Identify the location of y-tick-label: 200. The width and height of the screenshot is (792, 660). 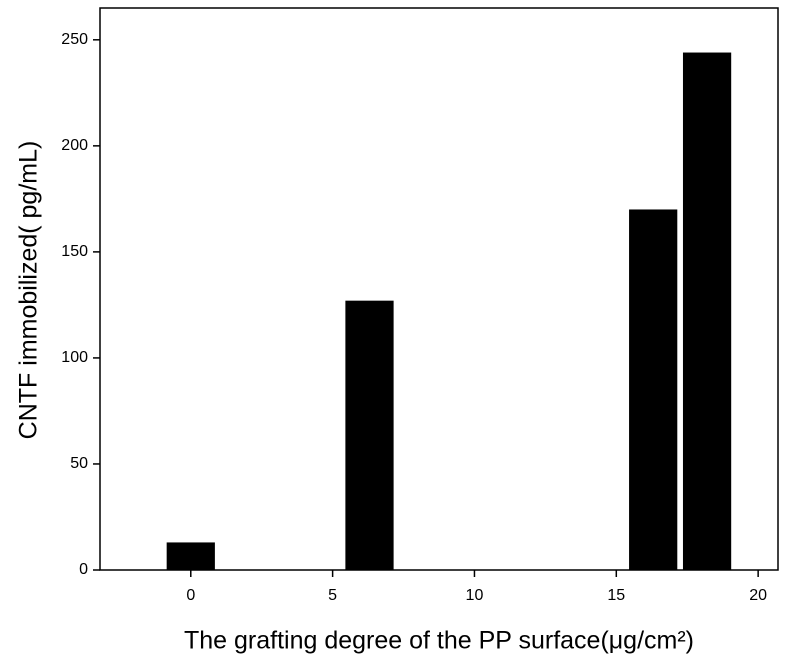
(74, 145).